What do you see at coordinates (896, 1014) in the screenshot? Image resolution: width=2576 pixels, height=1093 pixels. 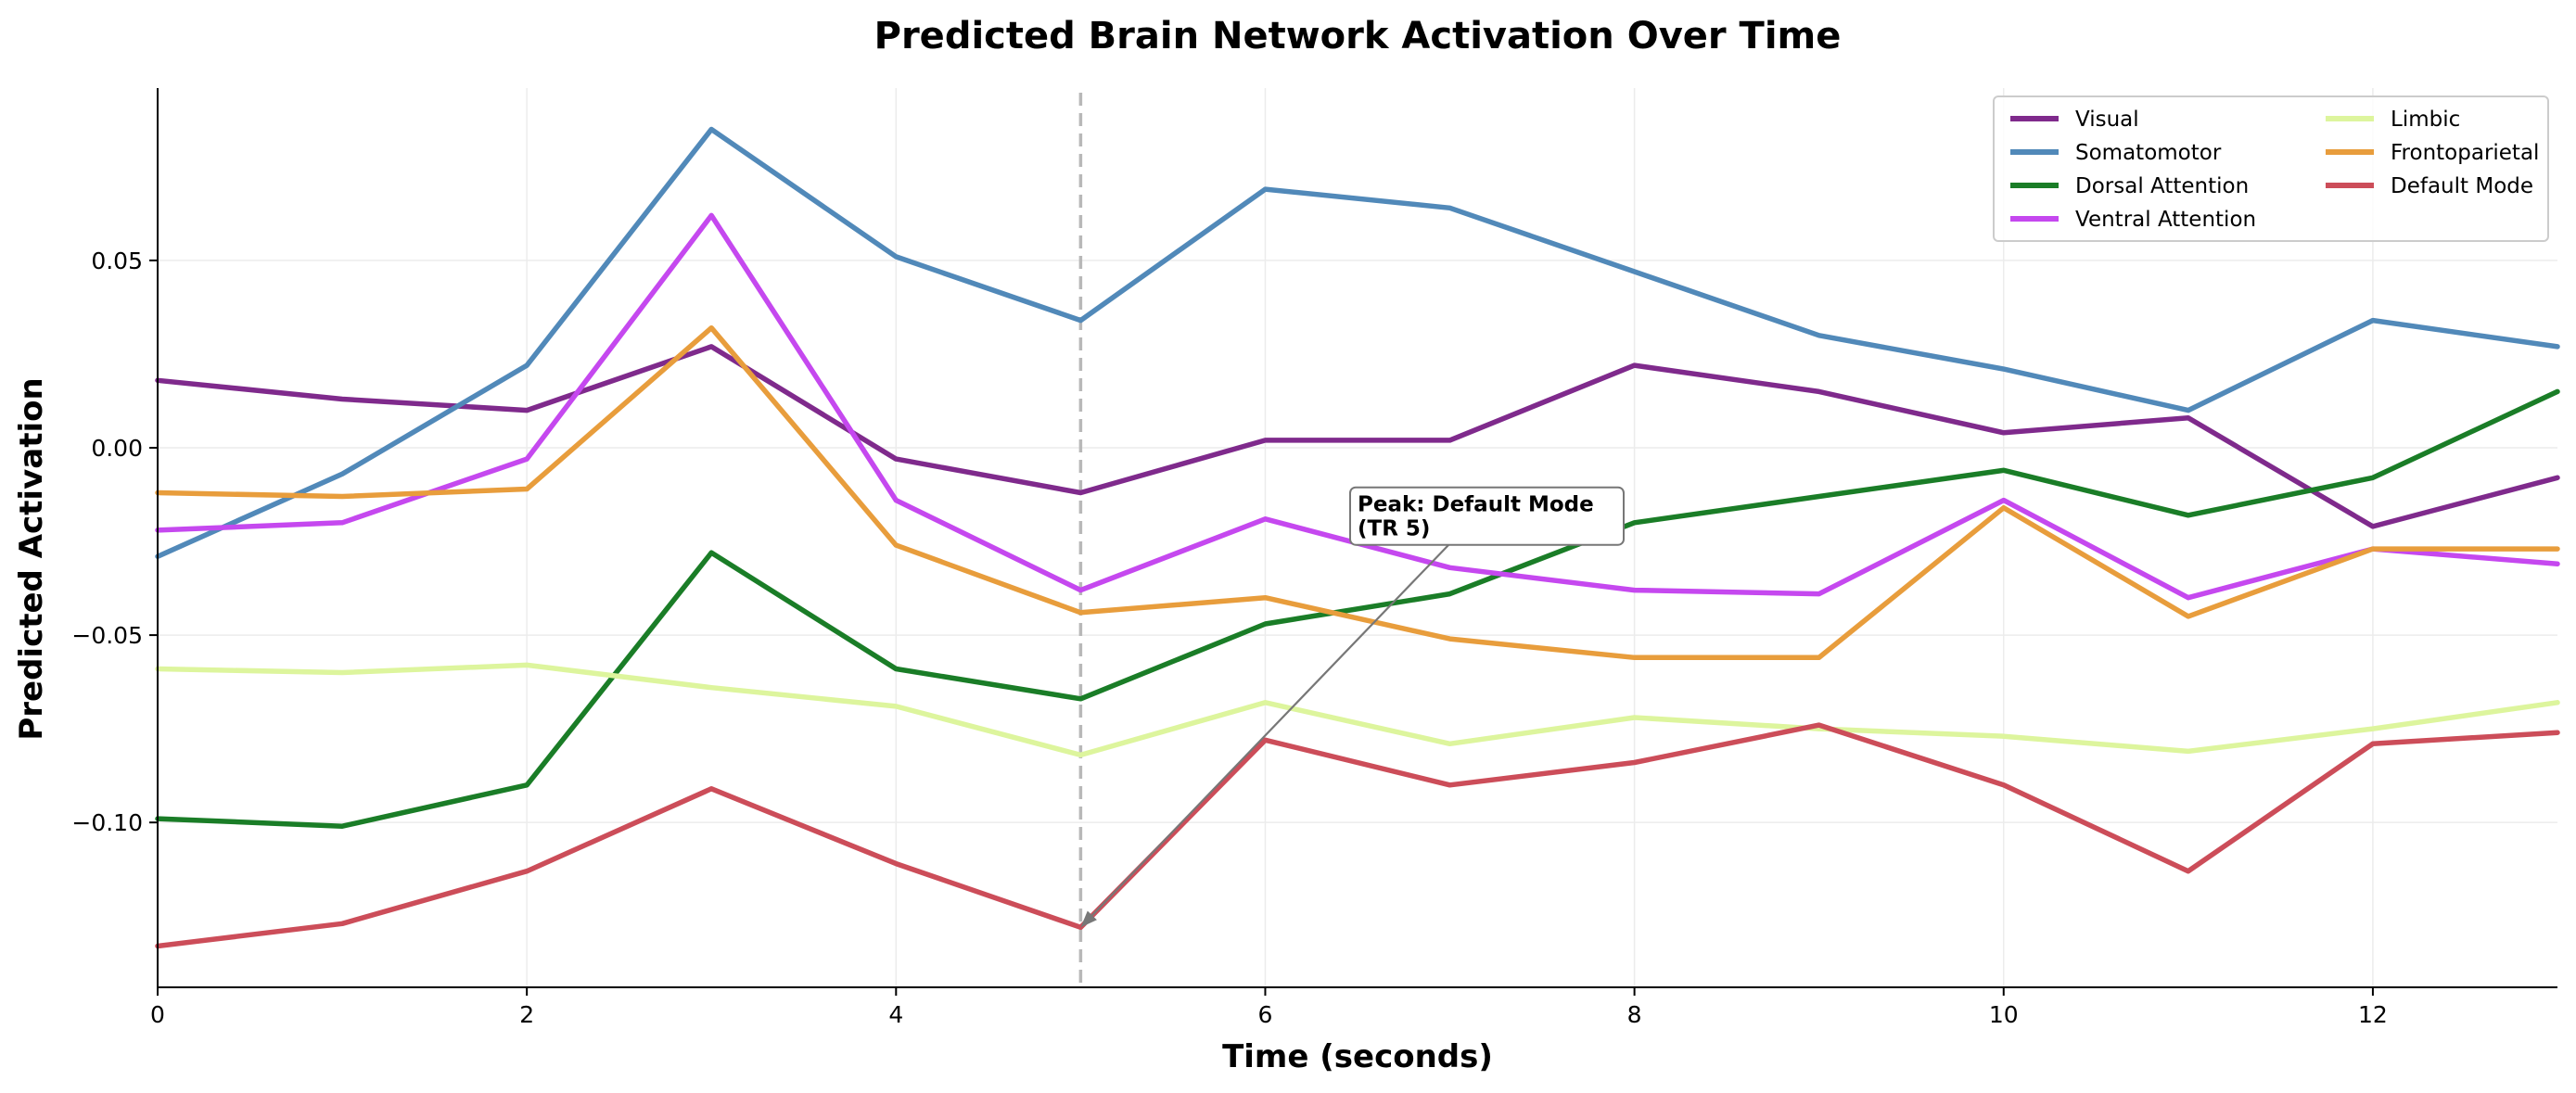 I see `x-tick-label: 4` at bounding box center [896, 1014].